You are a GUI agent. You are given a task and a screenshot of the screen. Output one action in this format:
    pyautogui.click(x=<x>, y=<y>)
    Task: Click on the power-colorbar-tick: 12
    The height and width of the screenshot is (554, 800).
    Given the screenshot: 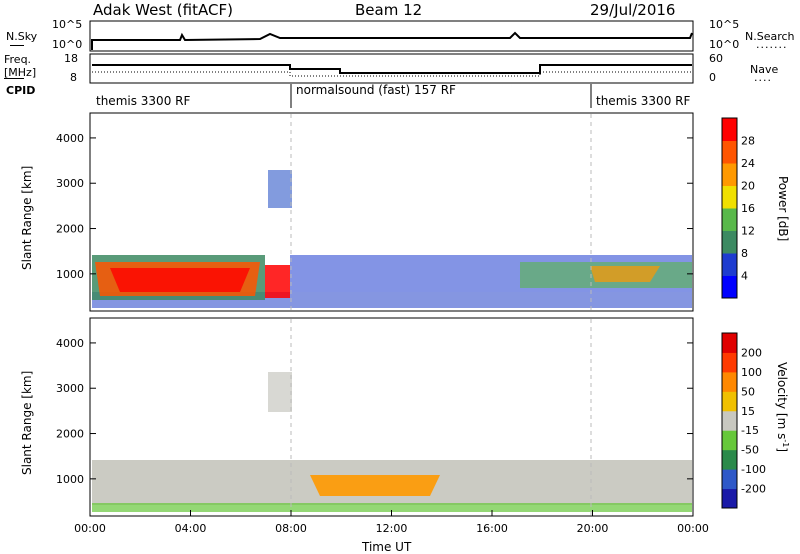 What is the action you would take?
    pyautogui.click(x=748, y=231)
    